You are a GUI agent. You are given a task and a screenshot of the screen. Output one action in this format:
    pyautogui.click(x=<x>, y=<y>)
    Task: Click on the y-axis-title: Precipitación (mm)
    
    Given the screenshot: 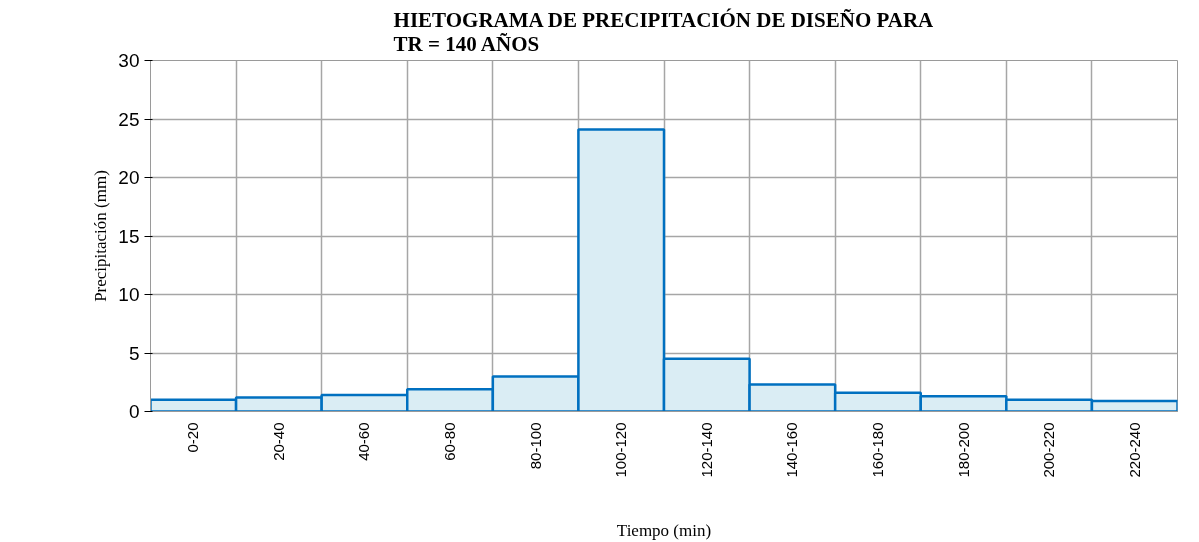 What is the action you would take?
    pyautogui.click(x=101, y=236)
    